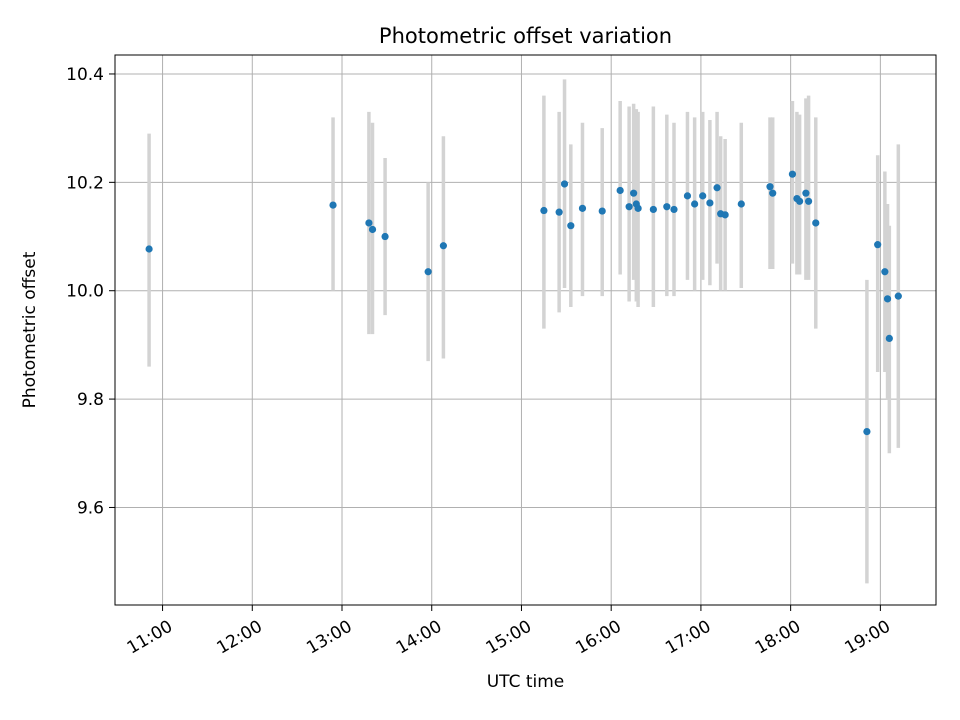 The width and height of the screenshot is (960, 720). I want to click on y-tick-label: 10.2, so click(85, 183).